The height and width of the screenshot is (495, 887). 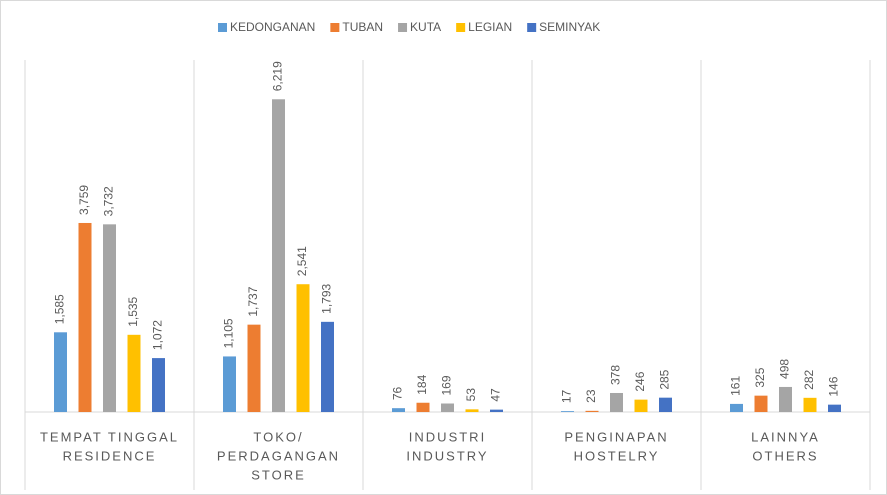 I want to click on data-label: 498, so click(x=785, y=369).